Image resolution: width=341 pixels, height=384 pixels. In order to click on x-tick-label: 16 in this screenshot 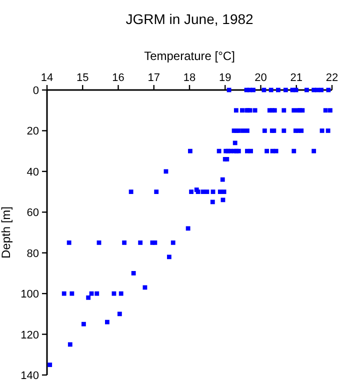, I will do `click(118, 78)`.